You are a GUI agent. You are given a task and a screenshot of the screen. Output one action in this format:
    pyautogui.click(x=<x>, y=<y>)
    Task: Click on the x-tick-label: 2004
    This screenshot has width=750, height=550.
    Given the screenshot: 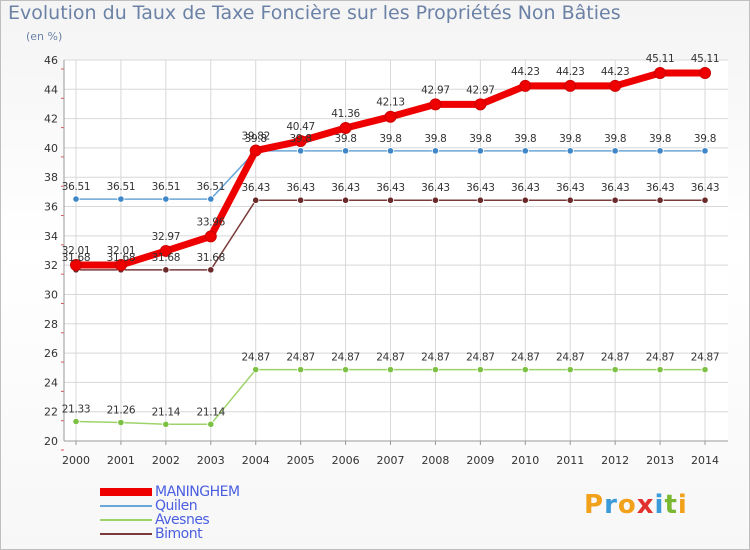 What is the action you would take?
    pyautogui.click(x=256, y=460)
    